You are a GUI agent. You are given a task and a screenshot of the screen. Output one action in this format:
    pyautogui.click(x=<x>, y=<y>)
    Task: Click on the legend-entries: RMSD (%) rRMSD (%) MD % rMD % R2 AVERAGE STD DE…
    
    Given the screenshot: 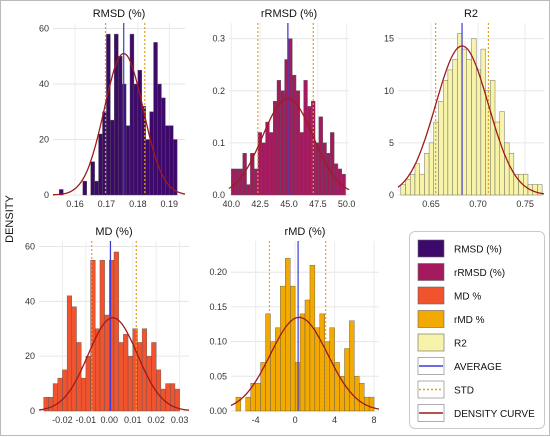 What is the action you would take?
    pyautogui.click(x=476, y=330)
    